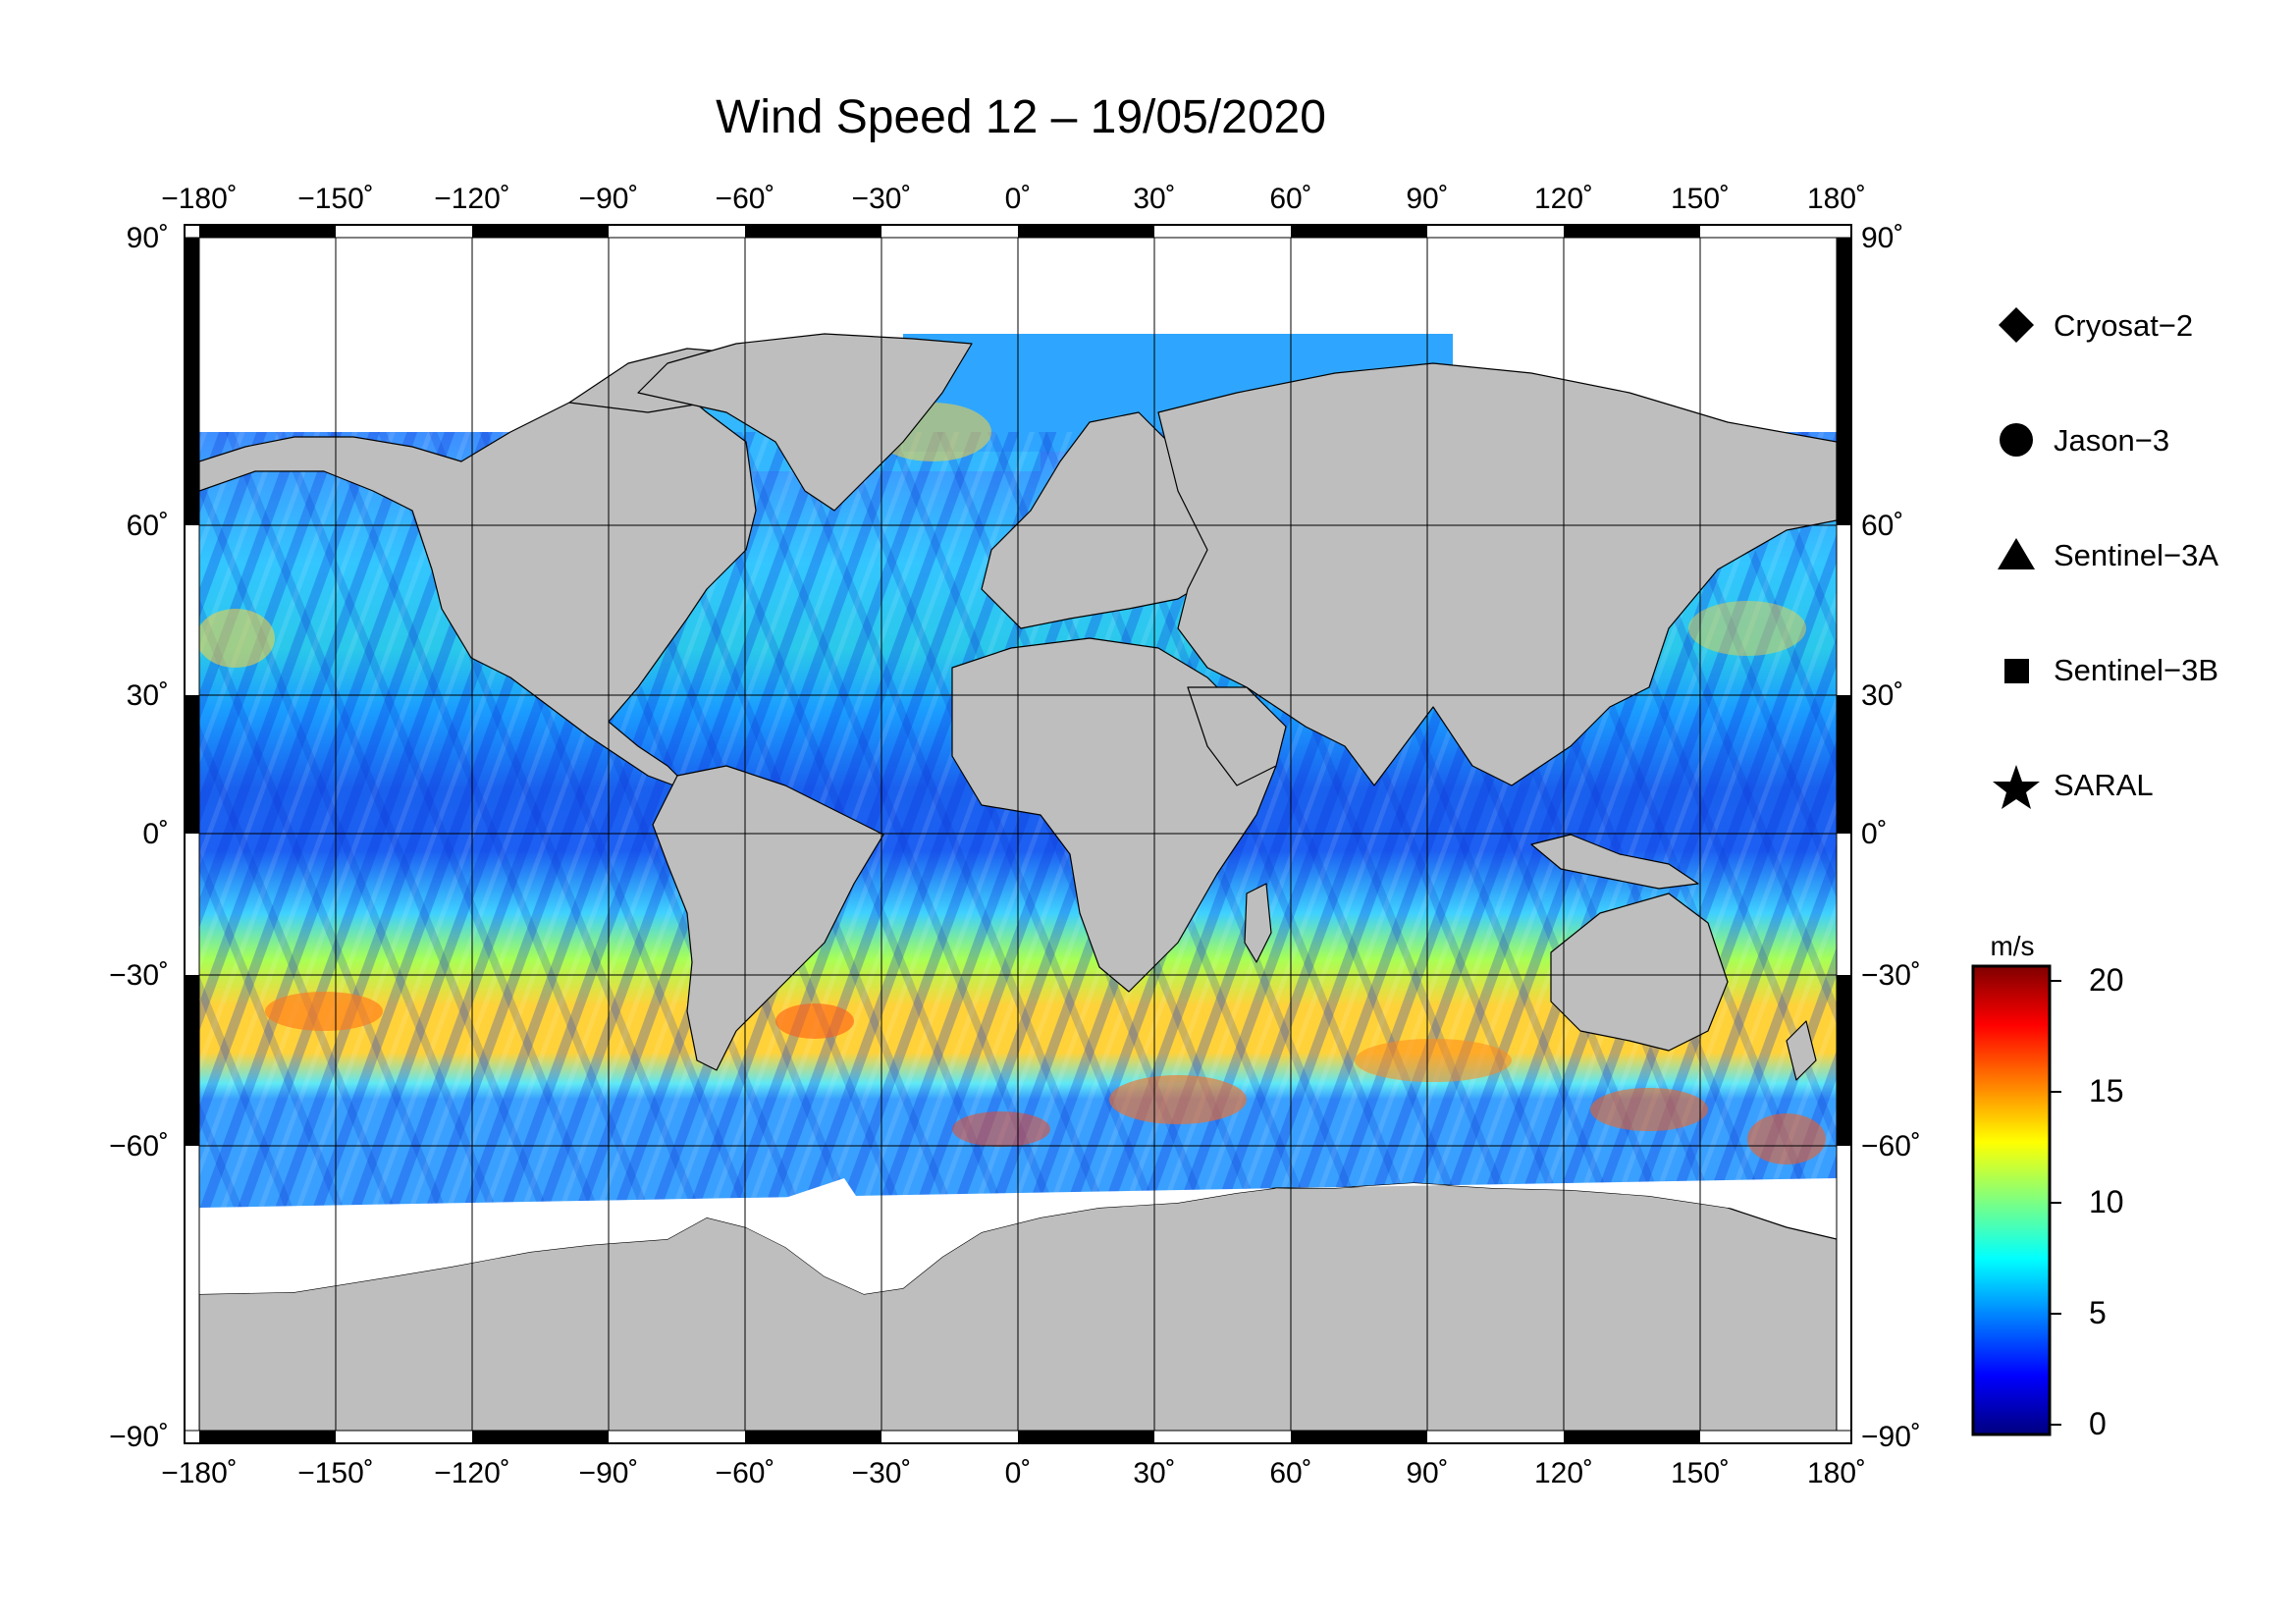  Describe the element at coordinates (2106, 1201) in the screenshot. I see `colorbar-tick: 10` at that location.